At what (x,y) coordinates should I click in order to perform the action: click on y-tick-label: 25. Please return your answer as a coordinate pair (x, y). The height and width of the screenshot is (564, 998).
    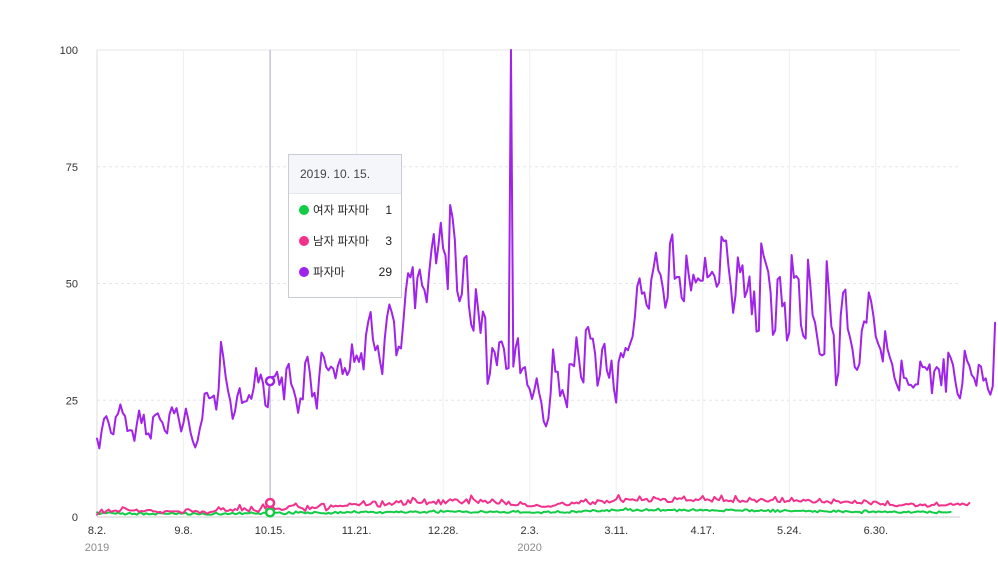
    Looking at the image, I should click on (72, 401).